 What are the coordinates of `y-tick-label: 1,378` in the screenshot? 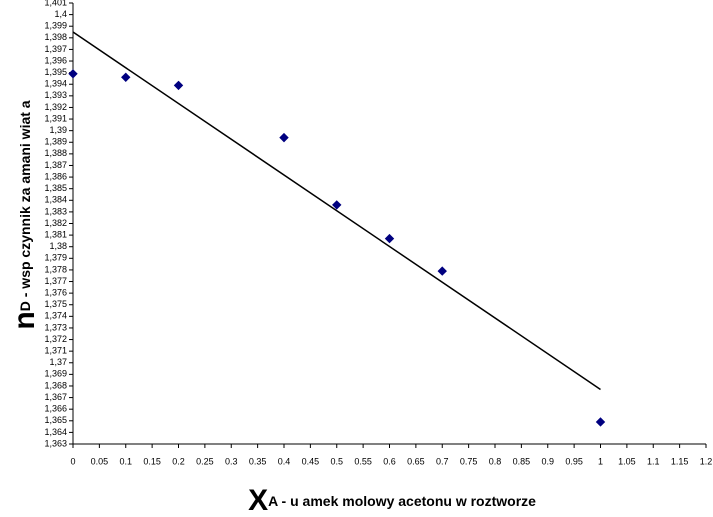 It's located at (55, 269).